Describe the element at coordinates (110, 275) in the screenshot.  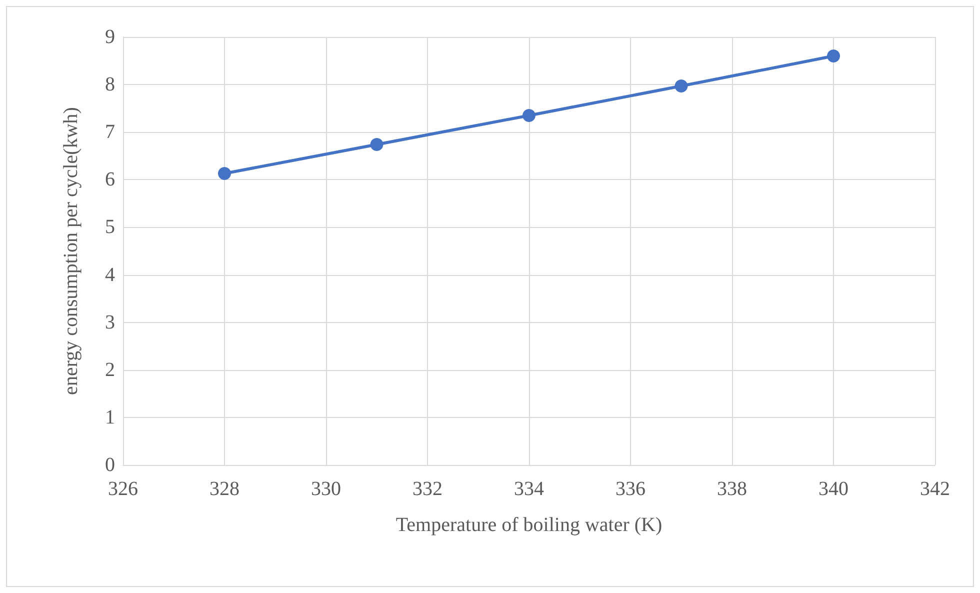
I see `y-tick-label: 4` at that location.